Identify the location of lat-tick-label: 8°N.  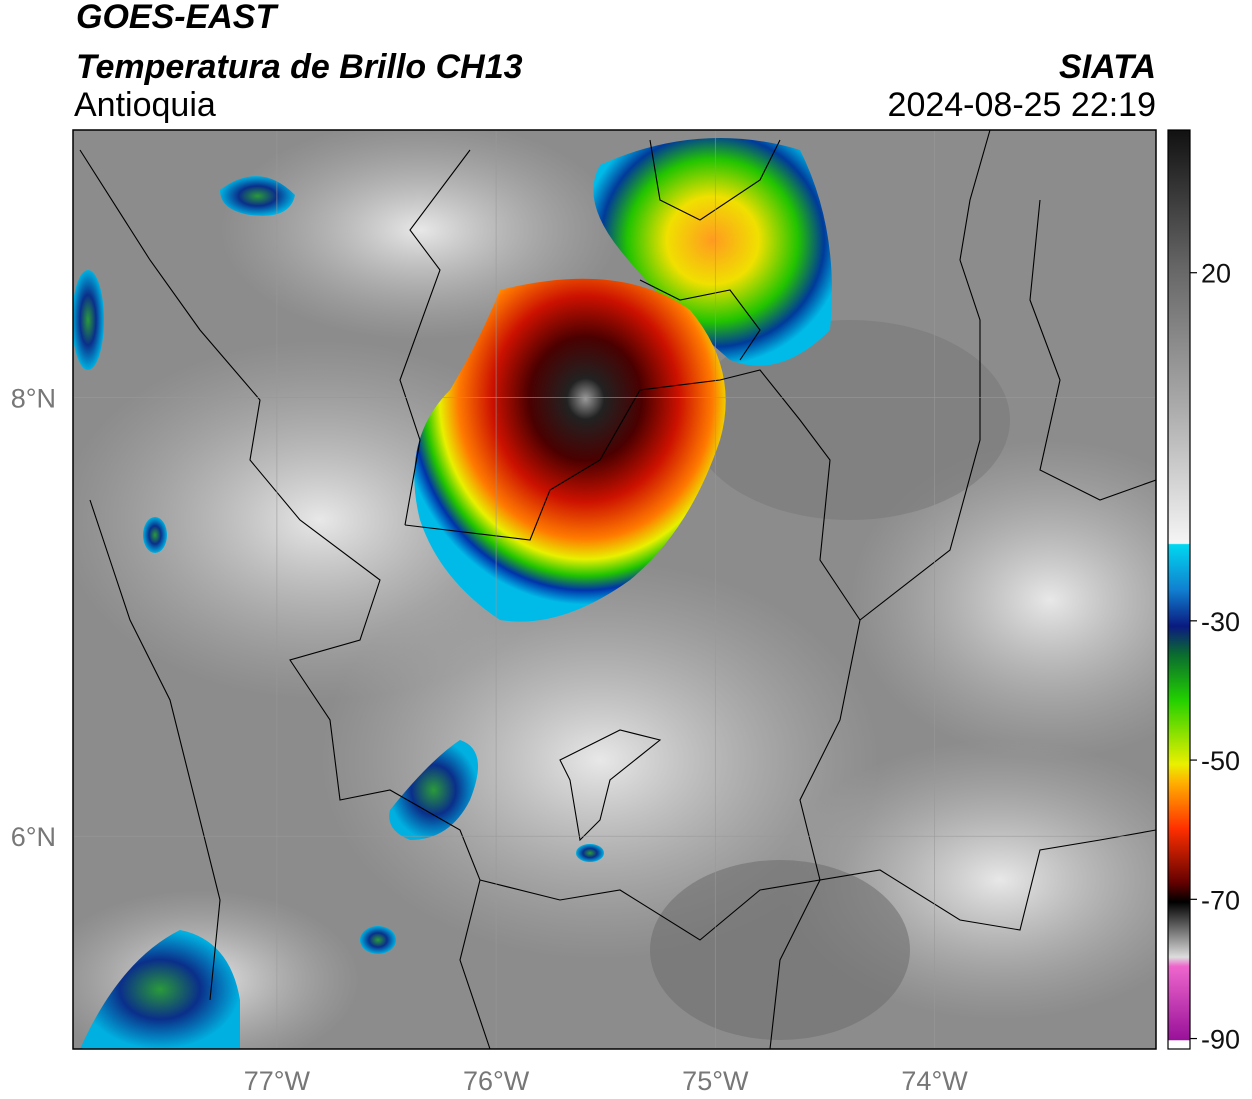
(33, 399).